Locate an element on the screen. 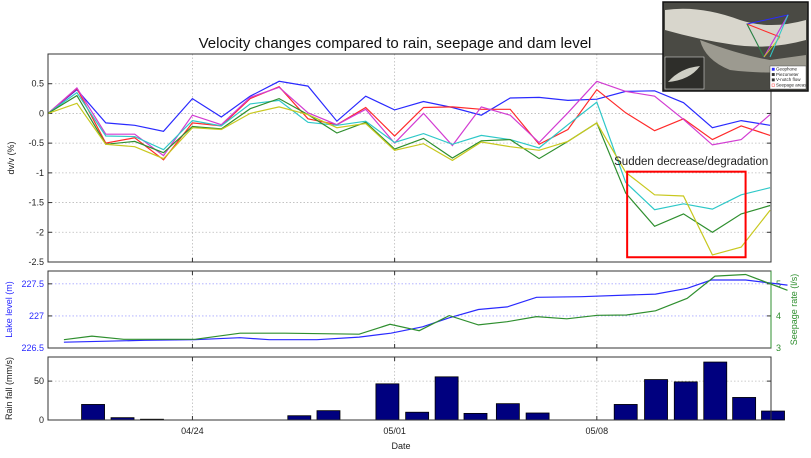 The width and height of the screenshot is (811, 458). legend-label: Geophone is located at coordinates (787, 69).